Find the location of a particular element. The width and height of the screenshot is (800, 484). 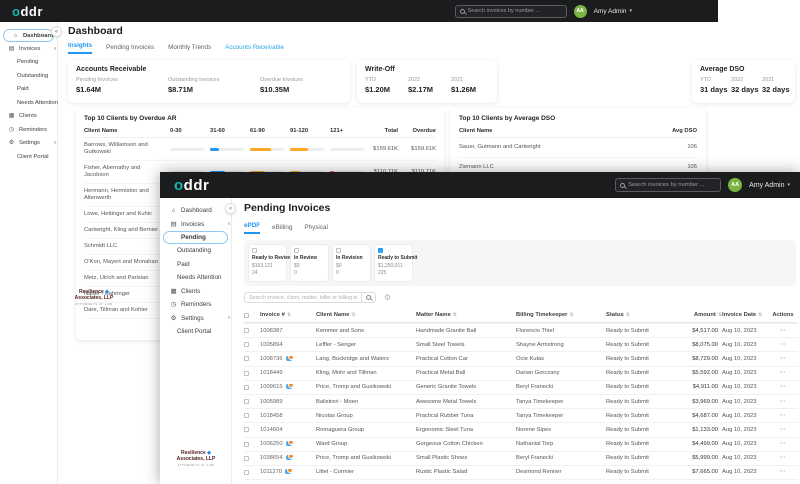

select-all-checkbox is located at coordinates (252, 315).